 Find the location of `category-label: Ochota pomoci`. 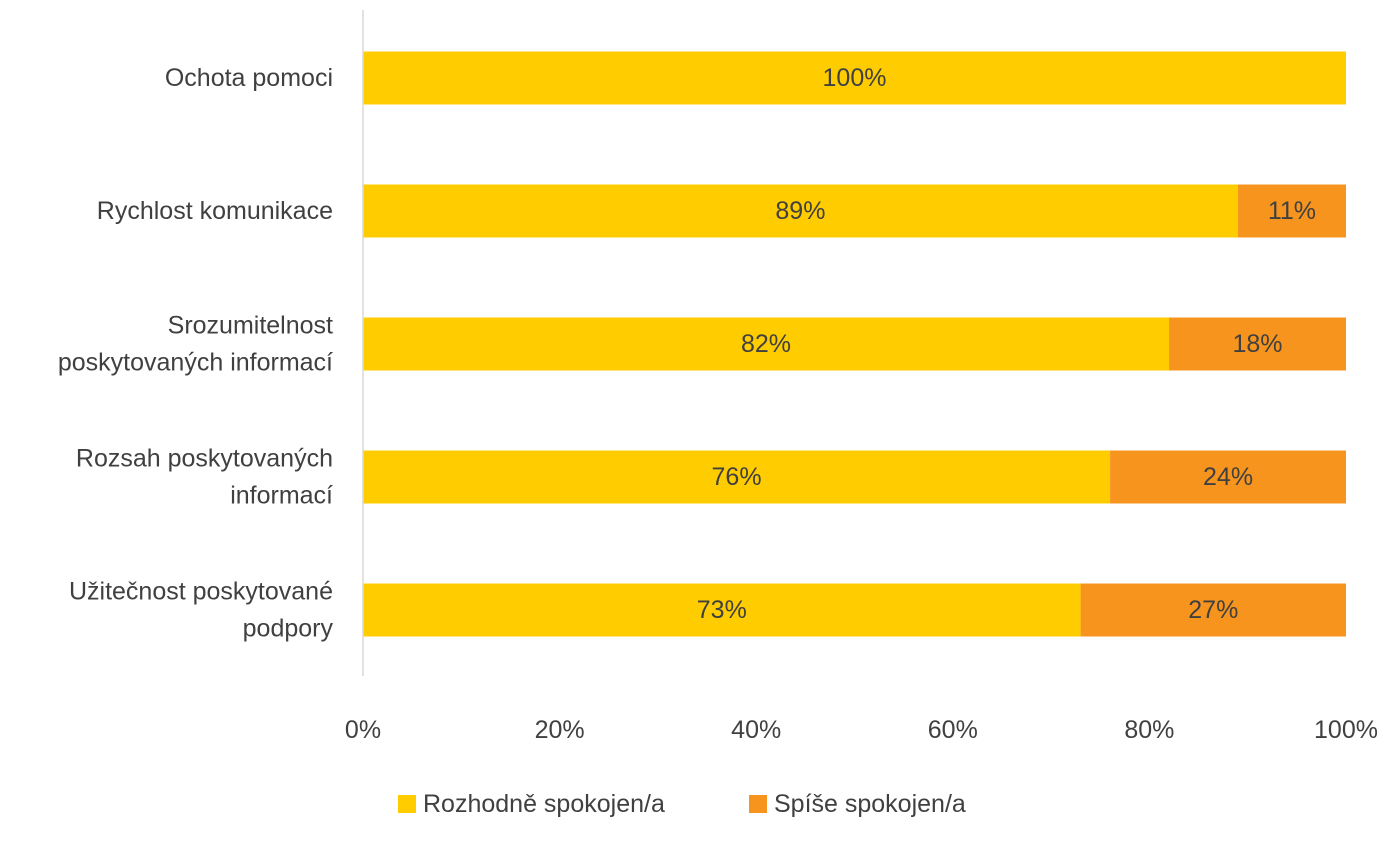

category-label: Ochota pomoci is located at coordinates (249, 78).